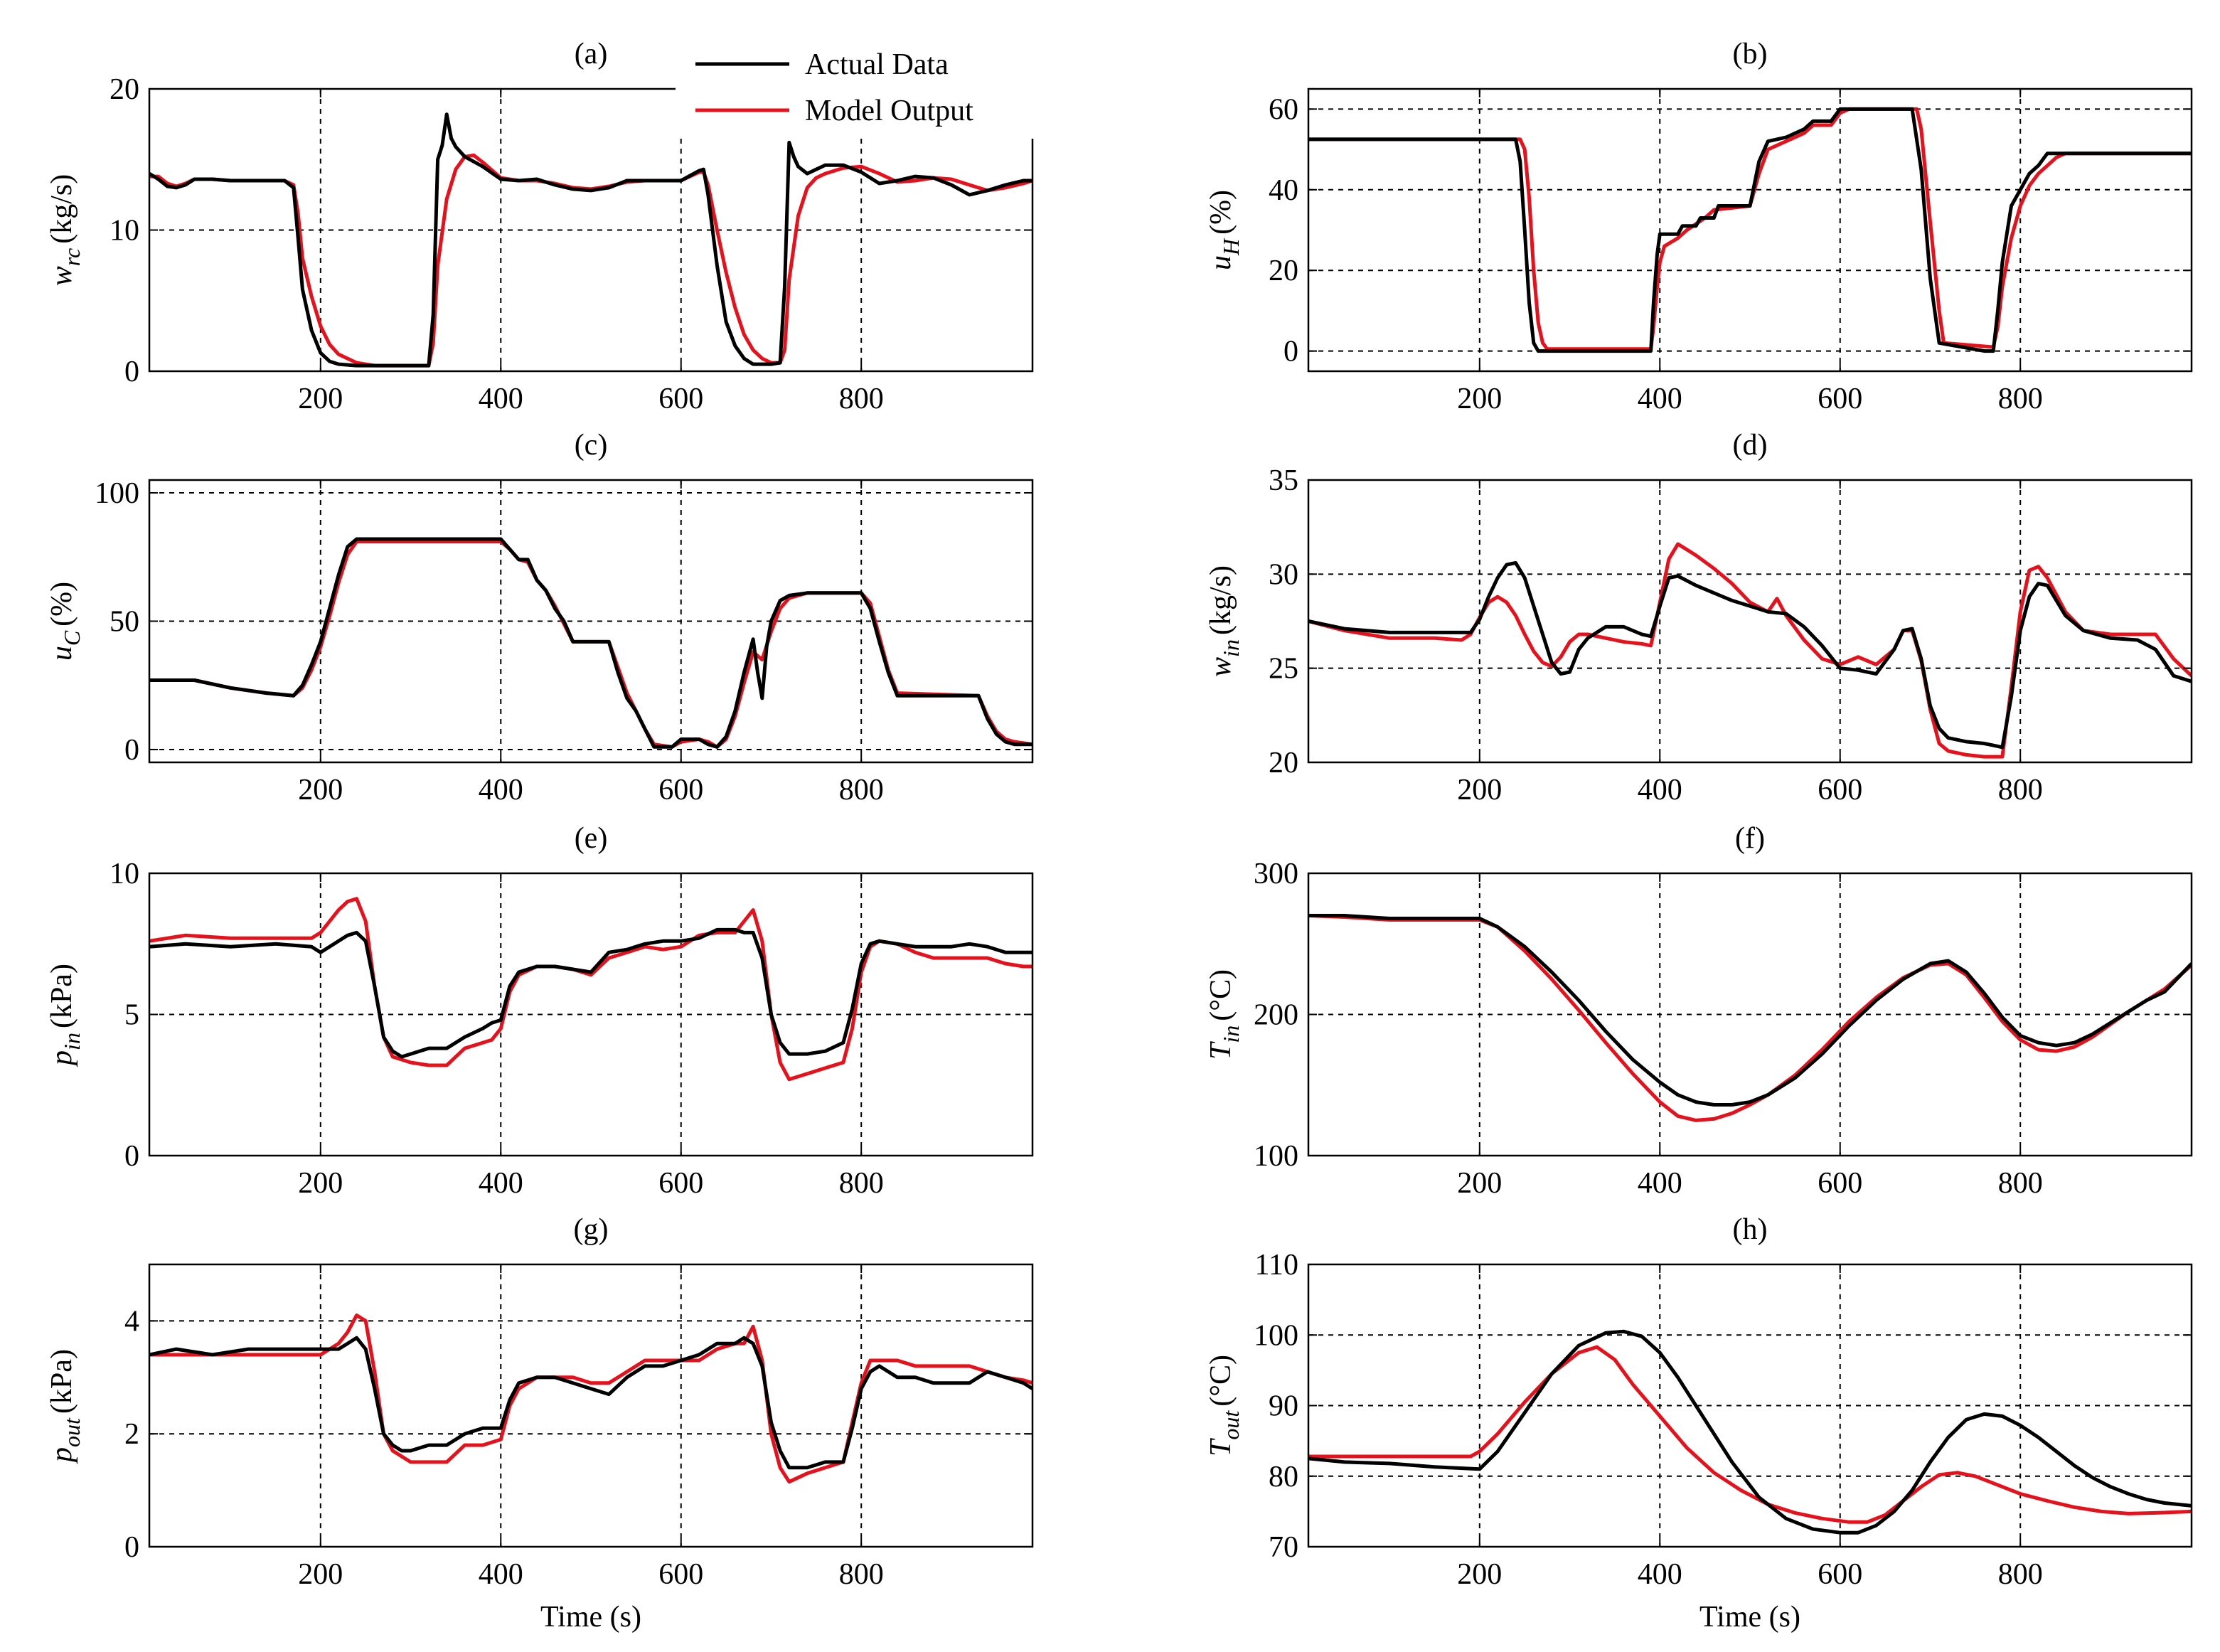  I want to click on legend-model-label: Model Output, so click(889, 111).